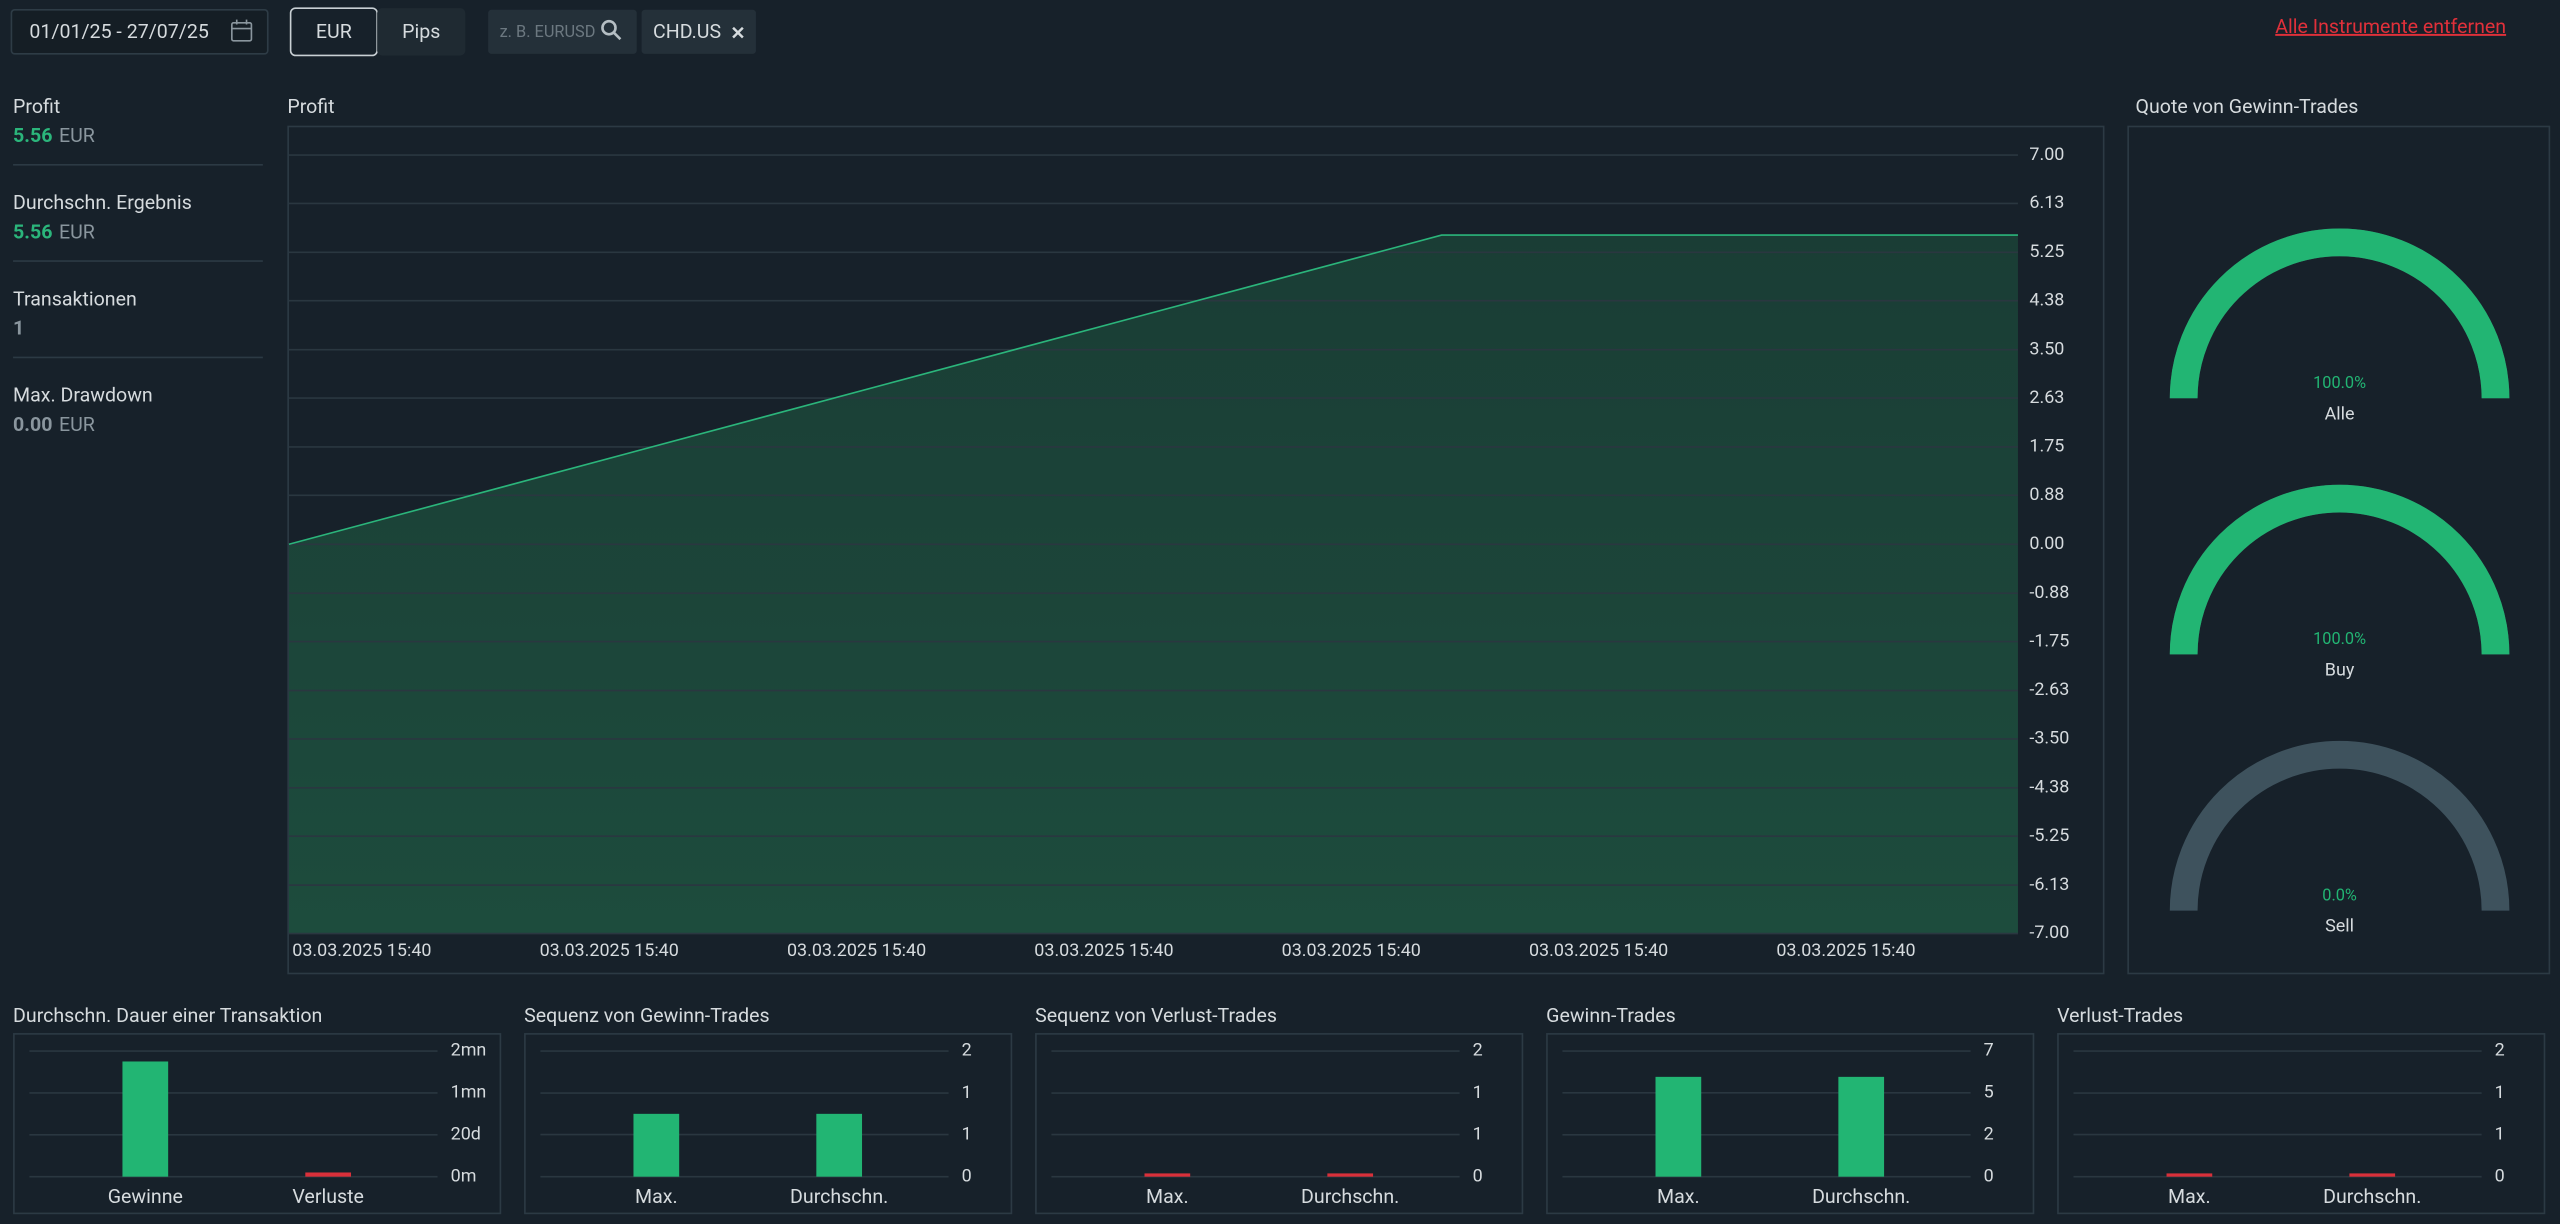  Describe the element at coordinates (2247, 106) in the screenshot. I see `chart-title: Quote von Gewinn-Trades` at that location.